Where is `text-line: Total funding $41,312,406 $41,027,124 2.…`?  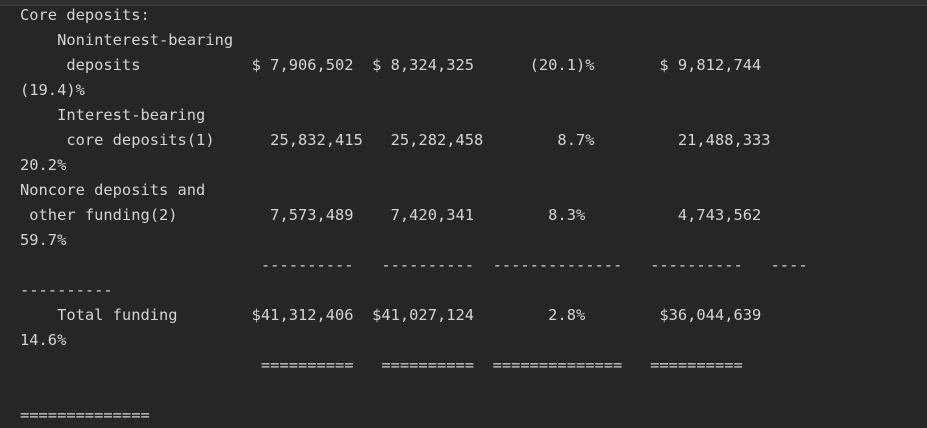 text-line: Total funding $41,312,406 $41,027,124 2.… is located at coordinates (391, 315).